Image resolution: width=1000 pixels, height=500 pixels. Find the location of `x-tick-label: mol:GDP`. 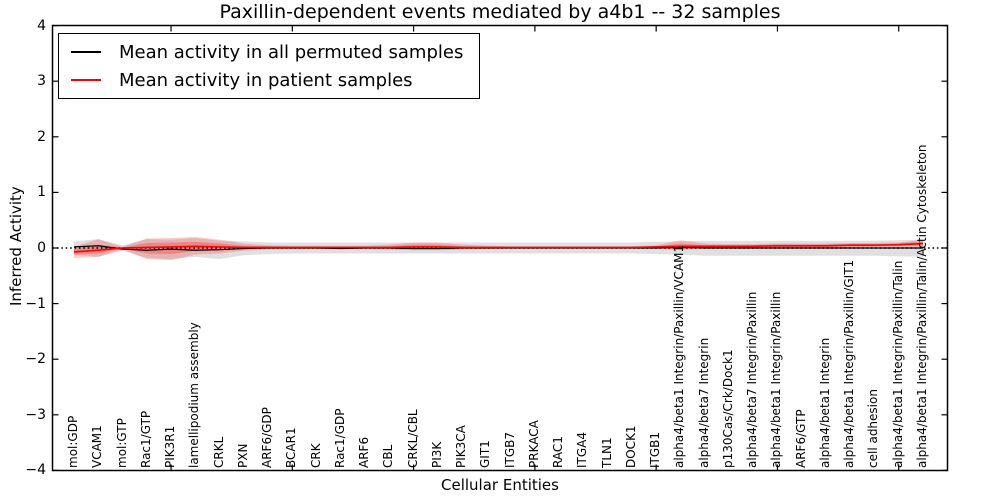

x-tick-label: mol:GDP is located at coordinates (73, 441).